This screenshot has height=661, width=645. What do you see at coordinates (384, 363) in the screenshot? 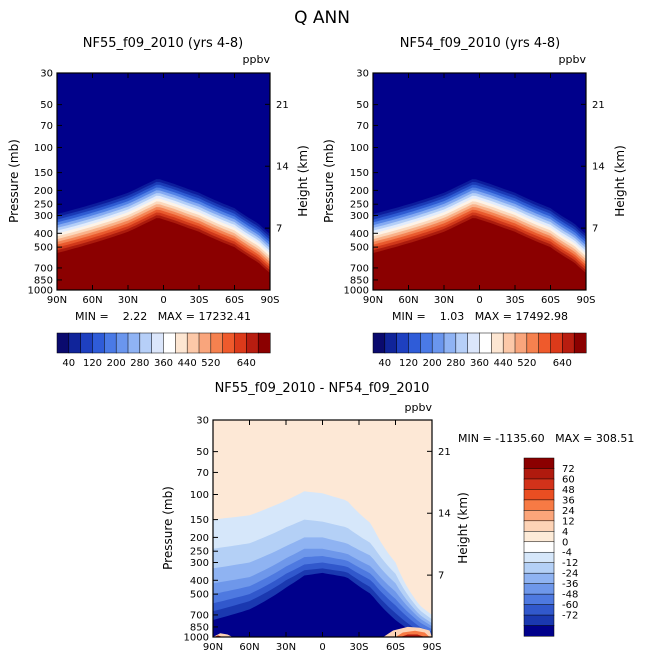
I see `colorbar-label: 40` at bounding box center [384, 363].